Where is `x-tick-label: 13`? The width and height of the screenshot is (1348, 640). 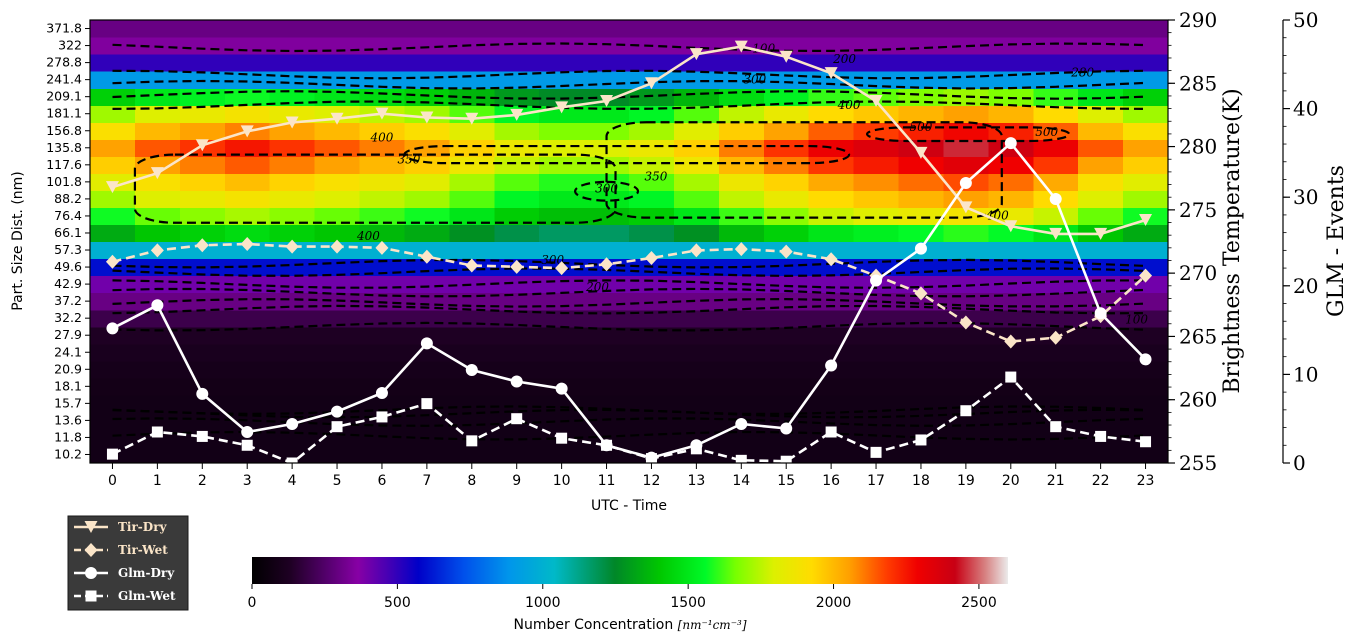
x-tick-label: 13 is located at coordinates (696, 481).